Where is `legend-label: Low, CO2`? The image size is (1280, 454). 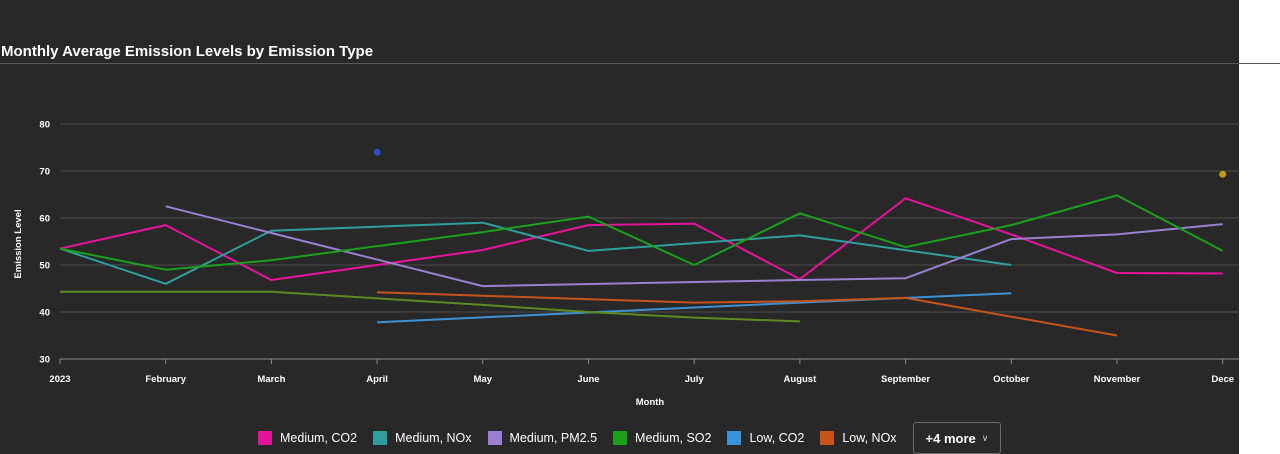 legend-label: Low, CO2 is located at coordinates (777, 438).